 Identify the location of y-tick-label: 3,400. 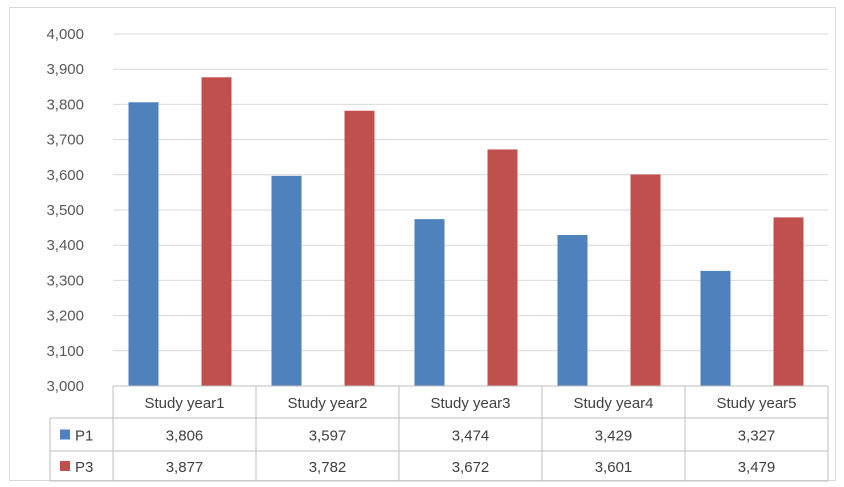
(65, 245).